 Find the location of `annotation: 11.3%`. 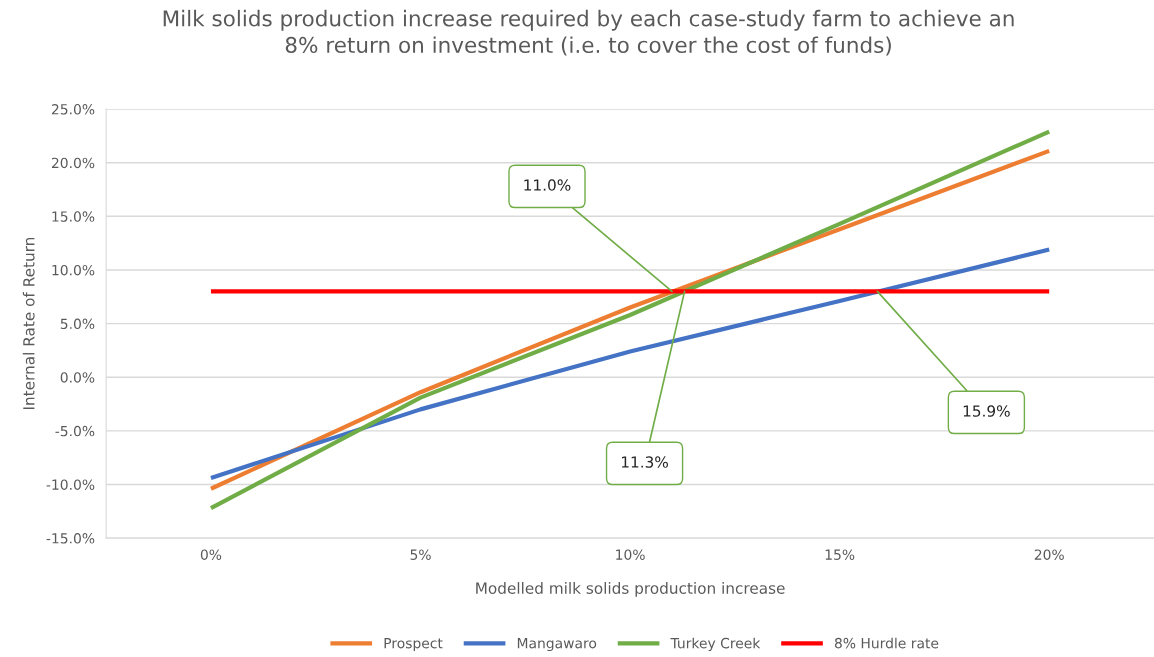

annotation: 11.3% is located at coordinates (644, 462).